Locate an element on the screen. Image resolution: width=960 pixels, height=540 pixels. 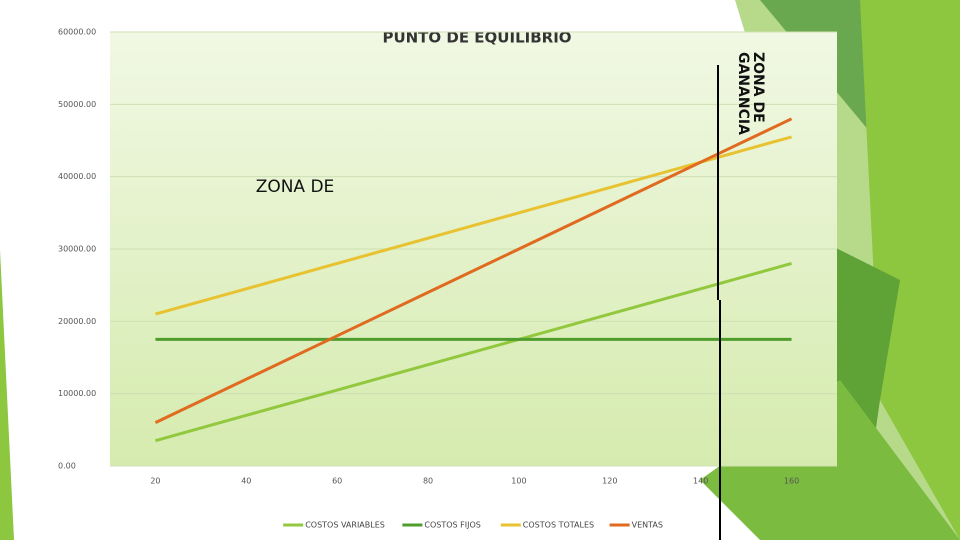
x-tick-label: 60 is located at coordinates (337, 481).